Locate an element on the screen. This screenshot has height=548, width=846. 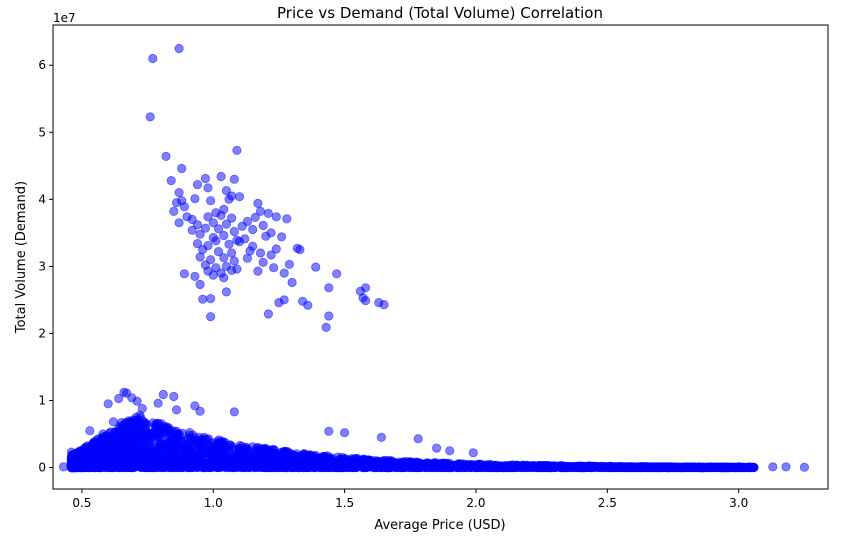
x-axis-label: Average Price (USD) is located at coordinates (439, 525).